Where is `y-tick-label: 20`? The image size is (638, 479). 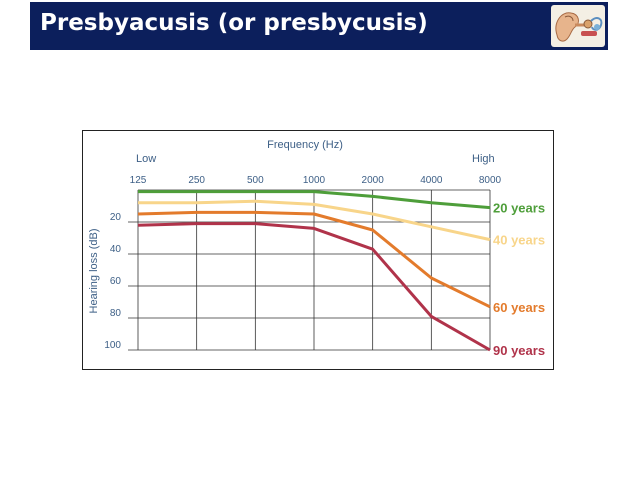
y-tick-label: 20 is located at coordinates (116, 217).